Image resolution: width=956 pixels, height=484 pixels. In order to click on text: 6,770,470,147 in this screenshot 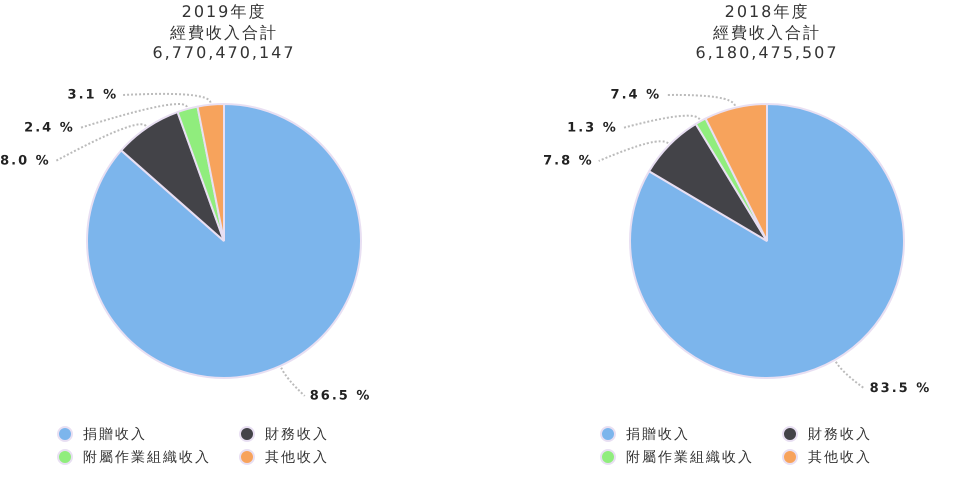, I will do `click(224, 53)`.